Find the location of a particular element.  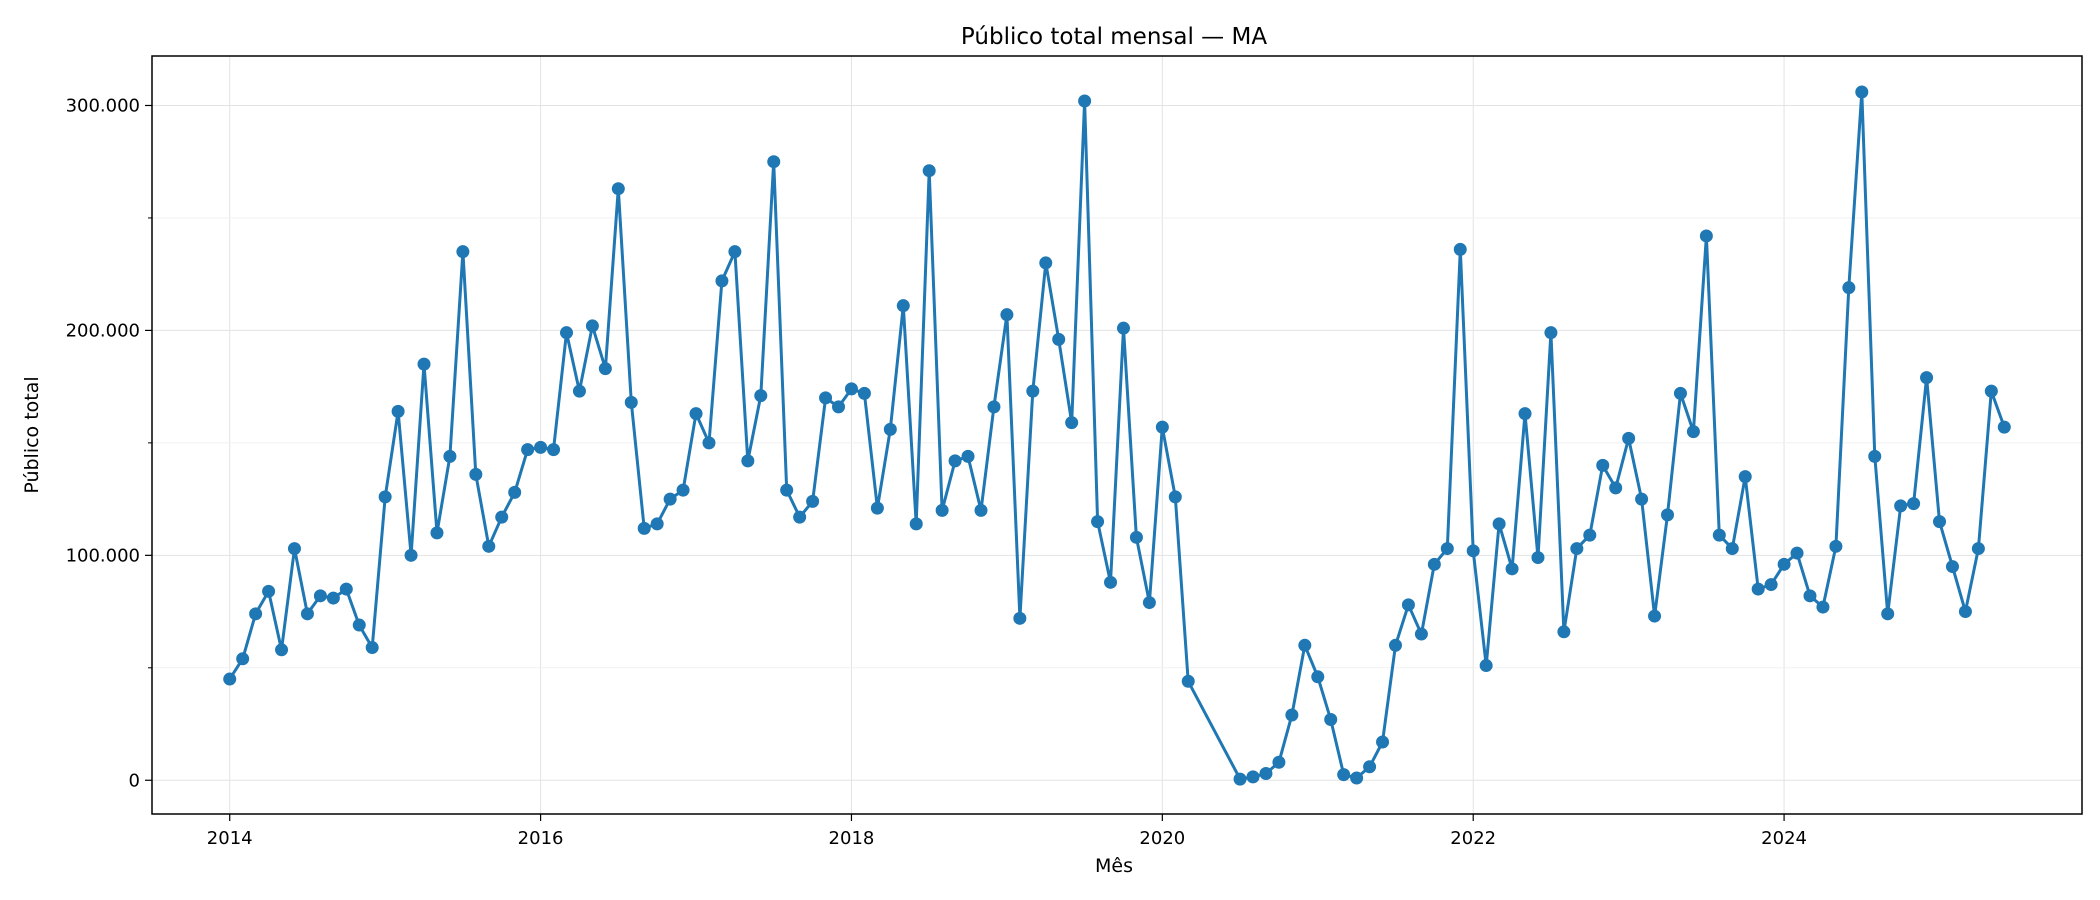

y-axis: 0 100.000 200.000 300.000 is located at coordinates (109, 443).